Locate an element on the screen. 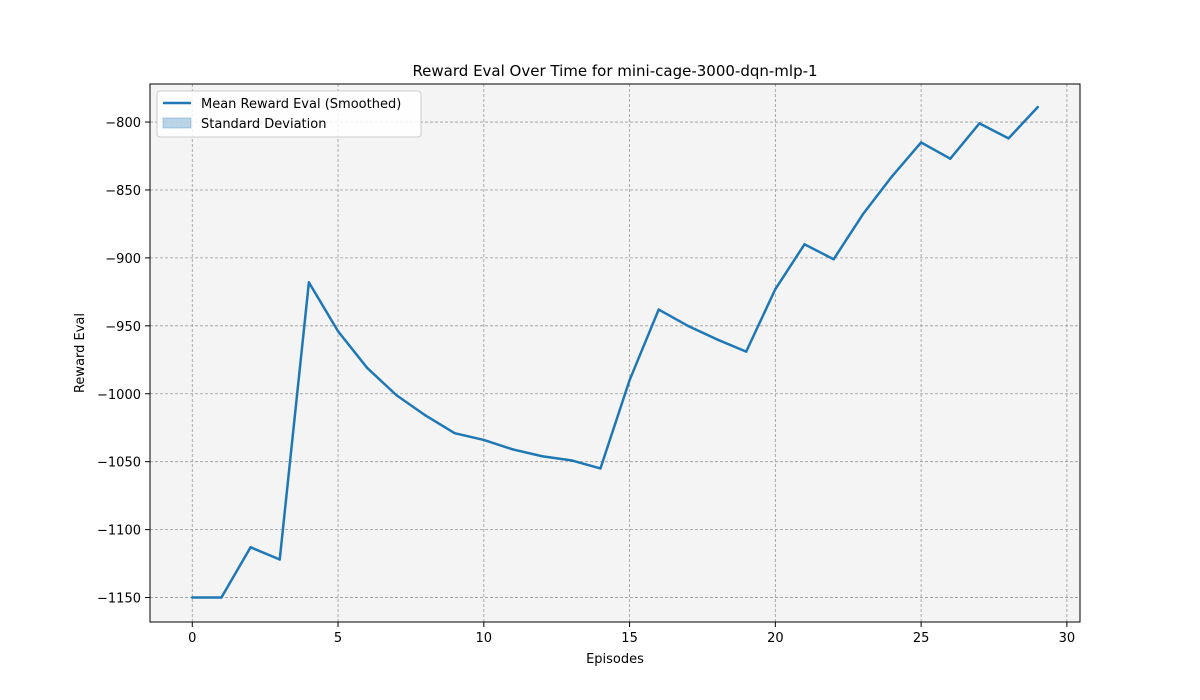  y-tick-label: −900 is located at coordinates (123, 259).